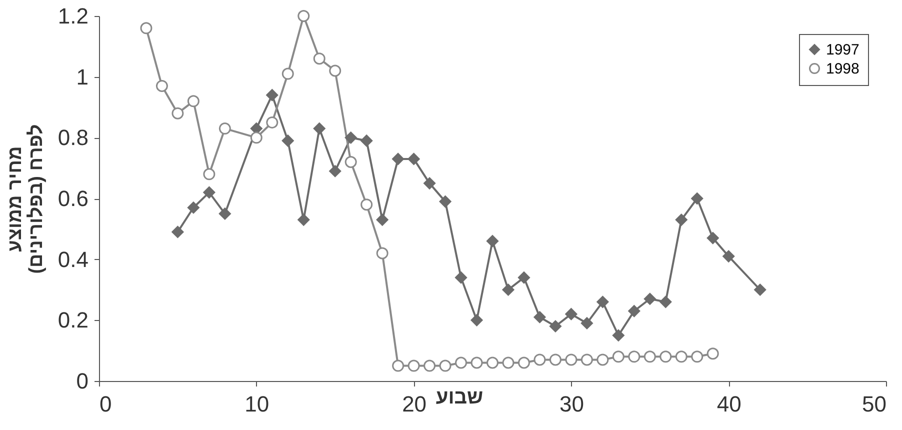 The image size is (902, 430). What do you see at coordinates (73, 137) in the screenshot?
I see `y-tick-label: 0.8` at bounding box center [73, 137].